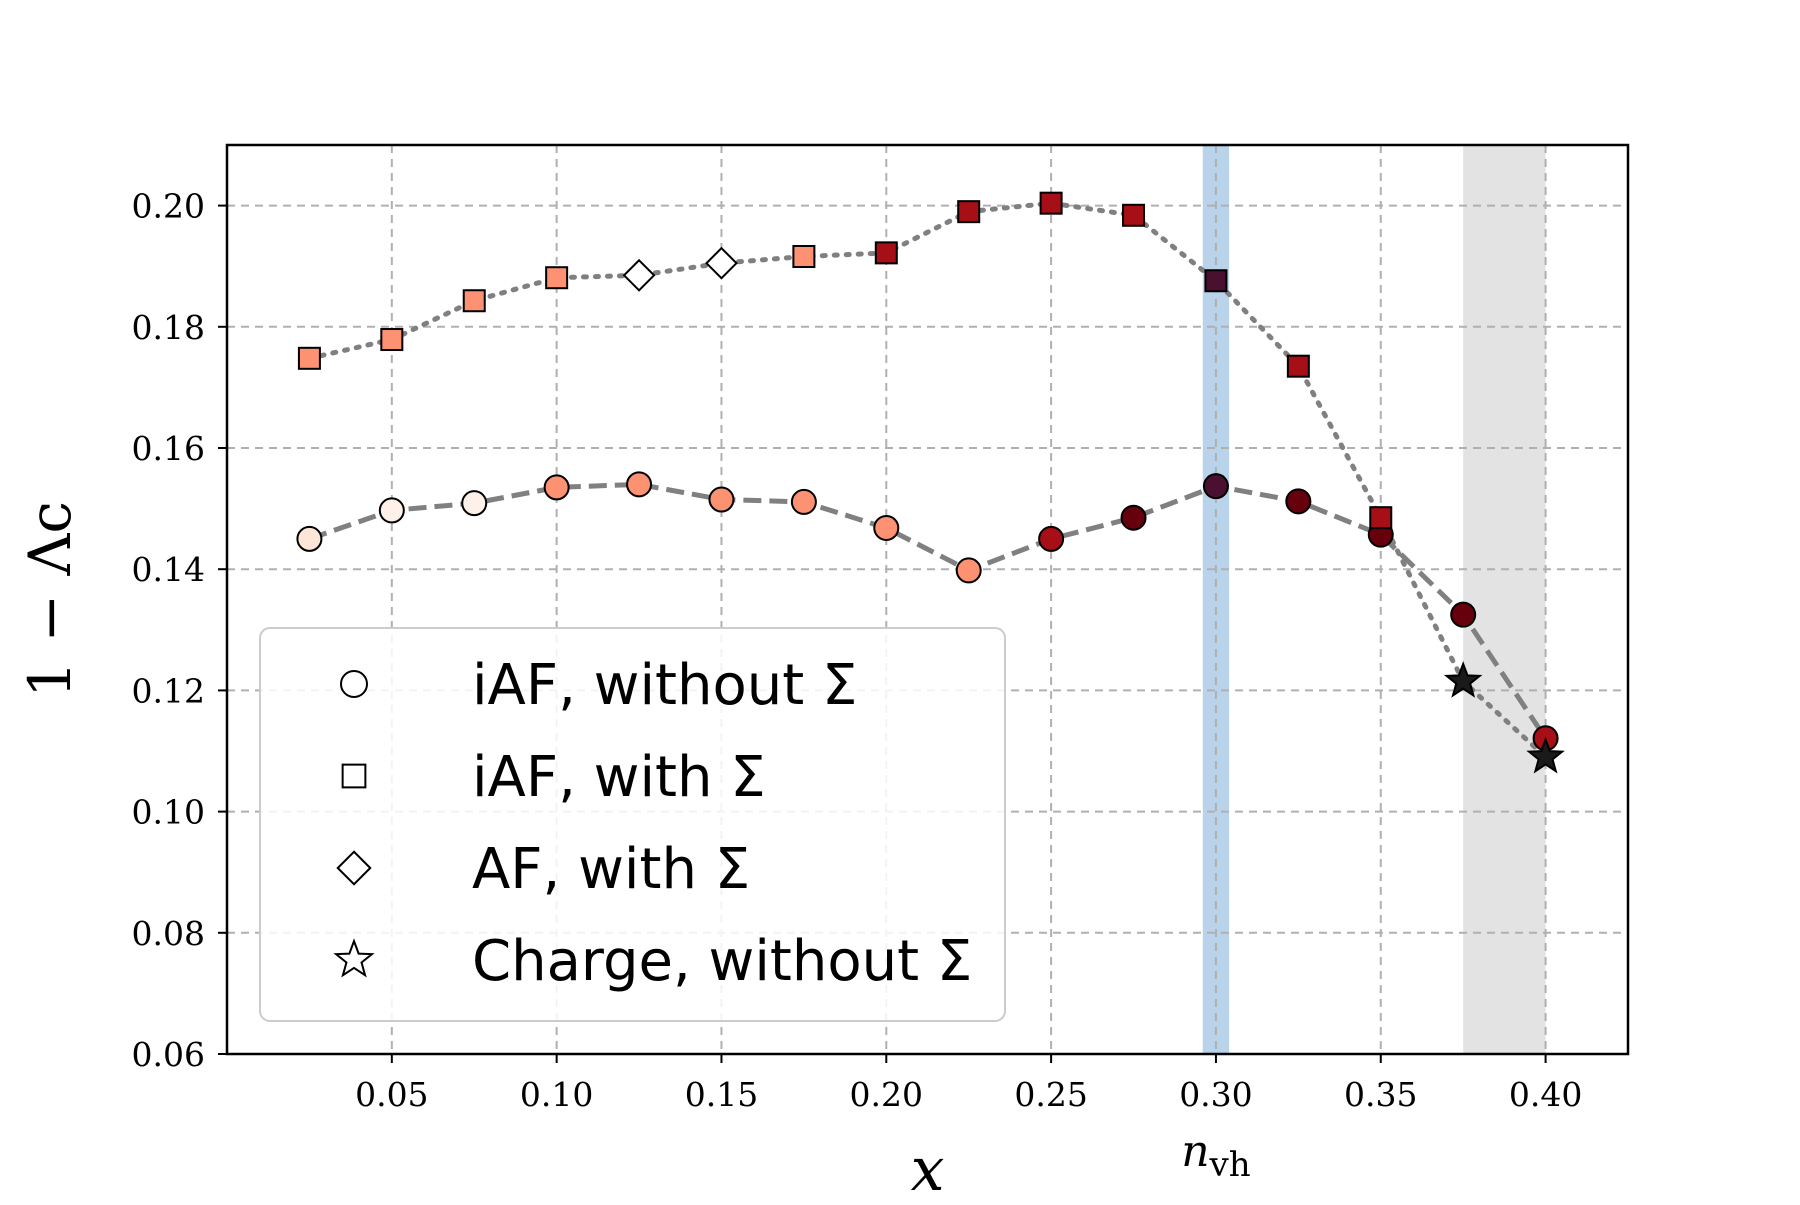 The height and width of the screenshot is (1205, 1800). I want to click on y-tick-label: 0.06, so click(168, 1054).